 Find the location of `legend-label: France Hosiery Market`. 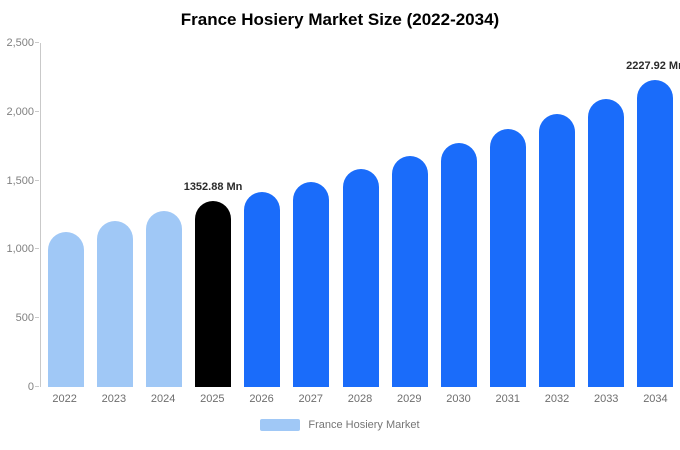

legend-label: France Hosiery Market is located at coordinates (364, 425).